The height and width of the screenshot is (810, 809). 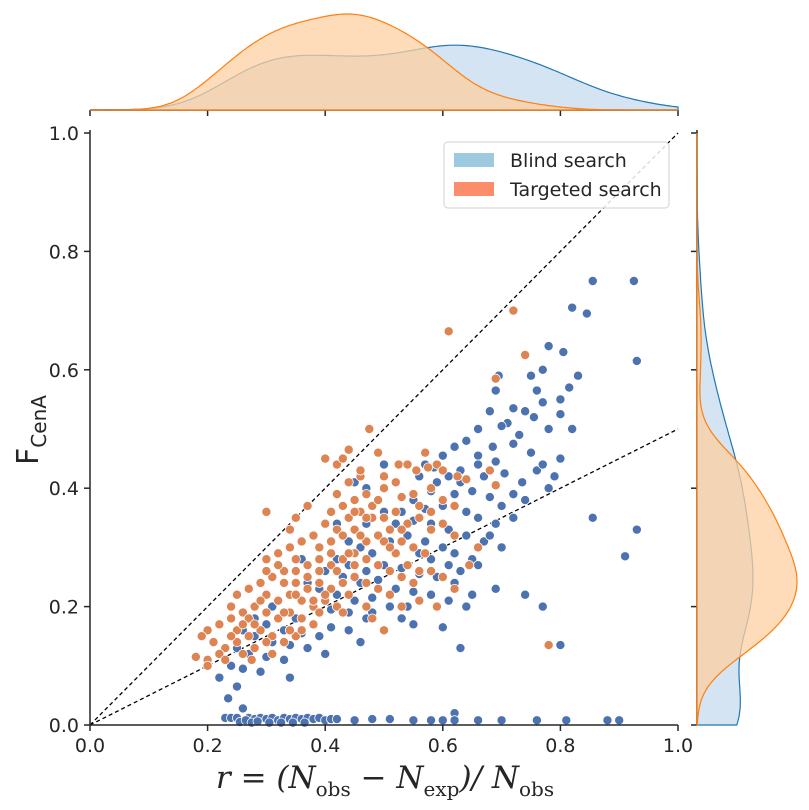 What do you see at coordinates (207, 746) in the screenshot?
I see `x-tick-label: 0.2` at bounding box center [207, 746].